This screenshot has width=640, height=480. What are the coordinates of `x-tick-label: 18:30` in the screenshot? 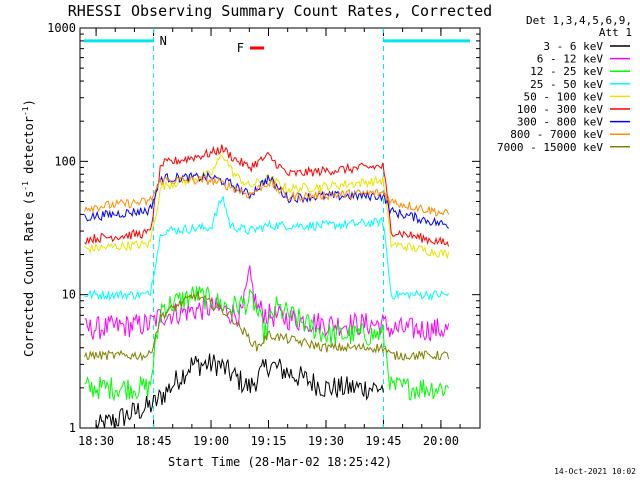 It's located at (96, 441).